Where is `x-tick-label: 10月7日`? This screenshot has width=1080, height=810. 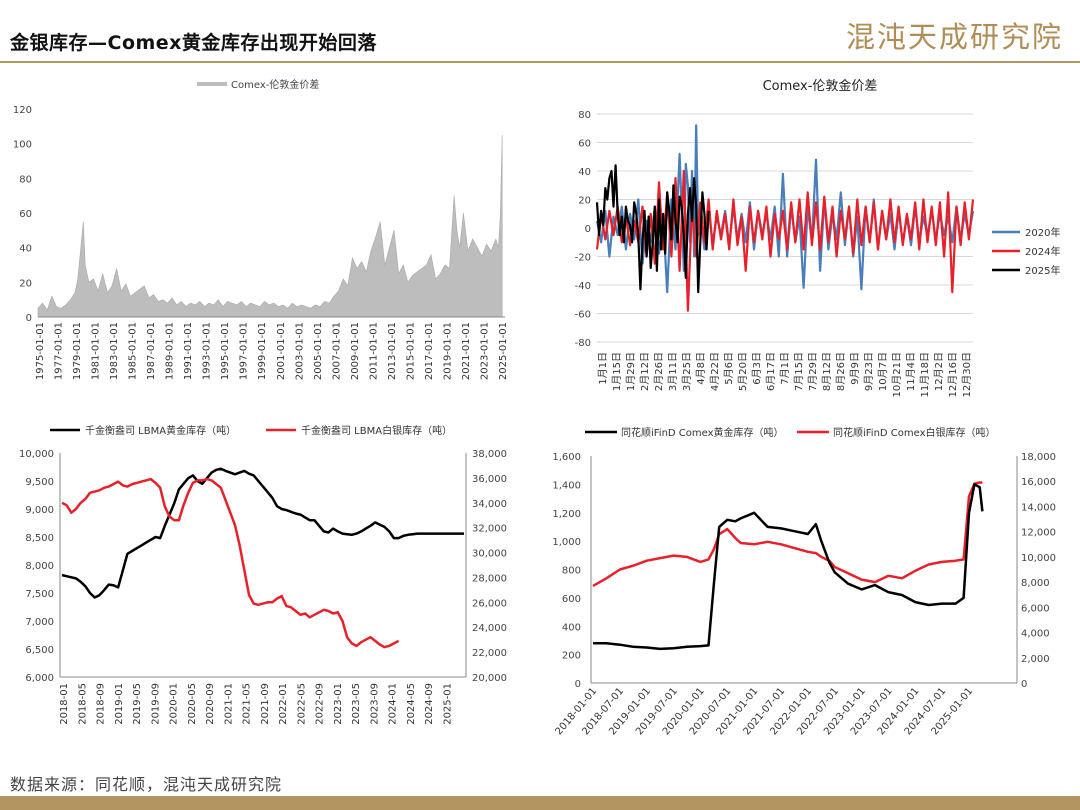
x-tick-label: 10月7日 is located at coordinates (883, 371).